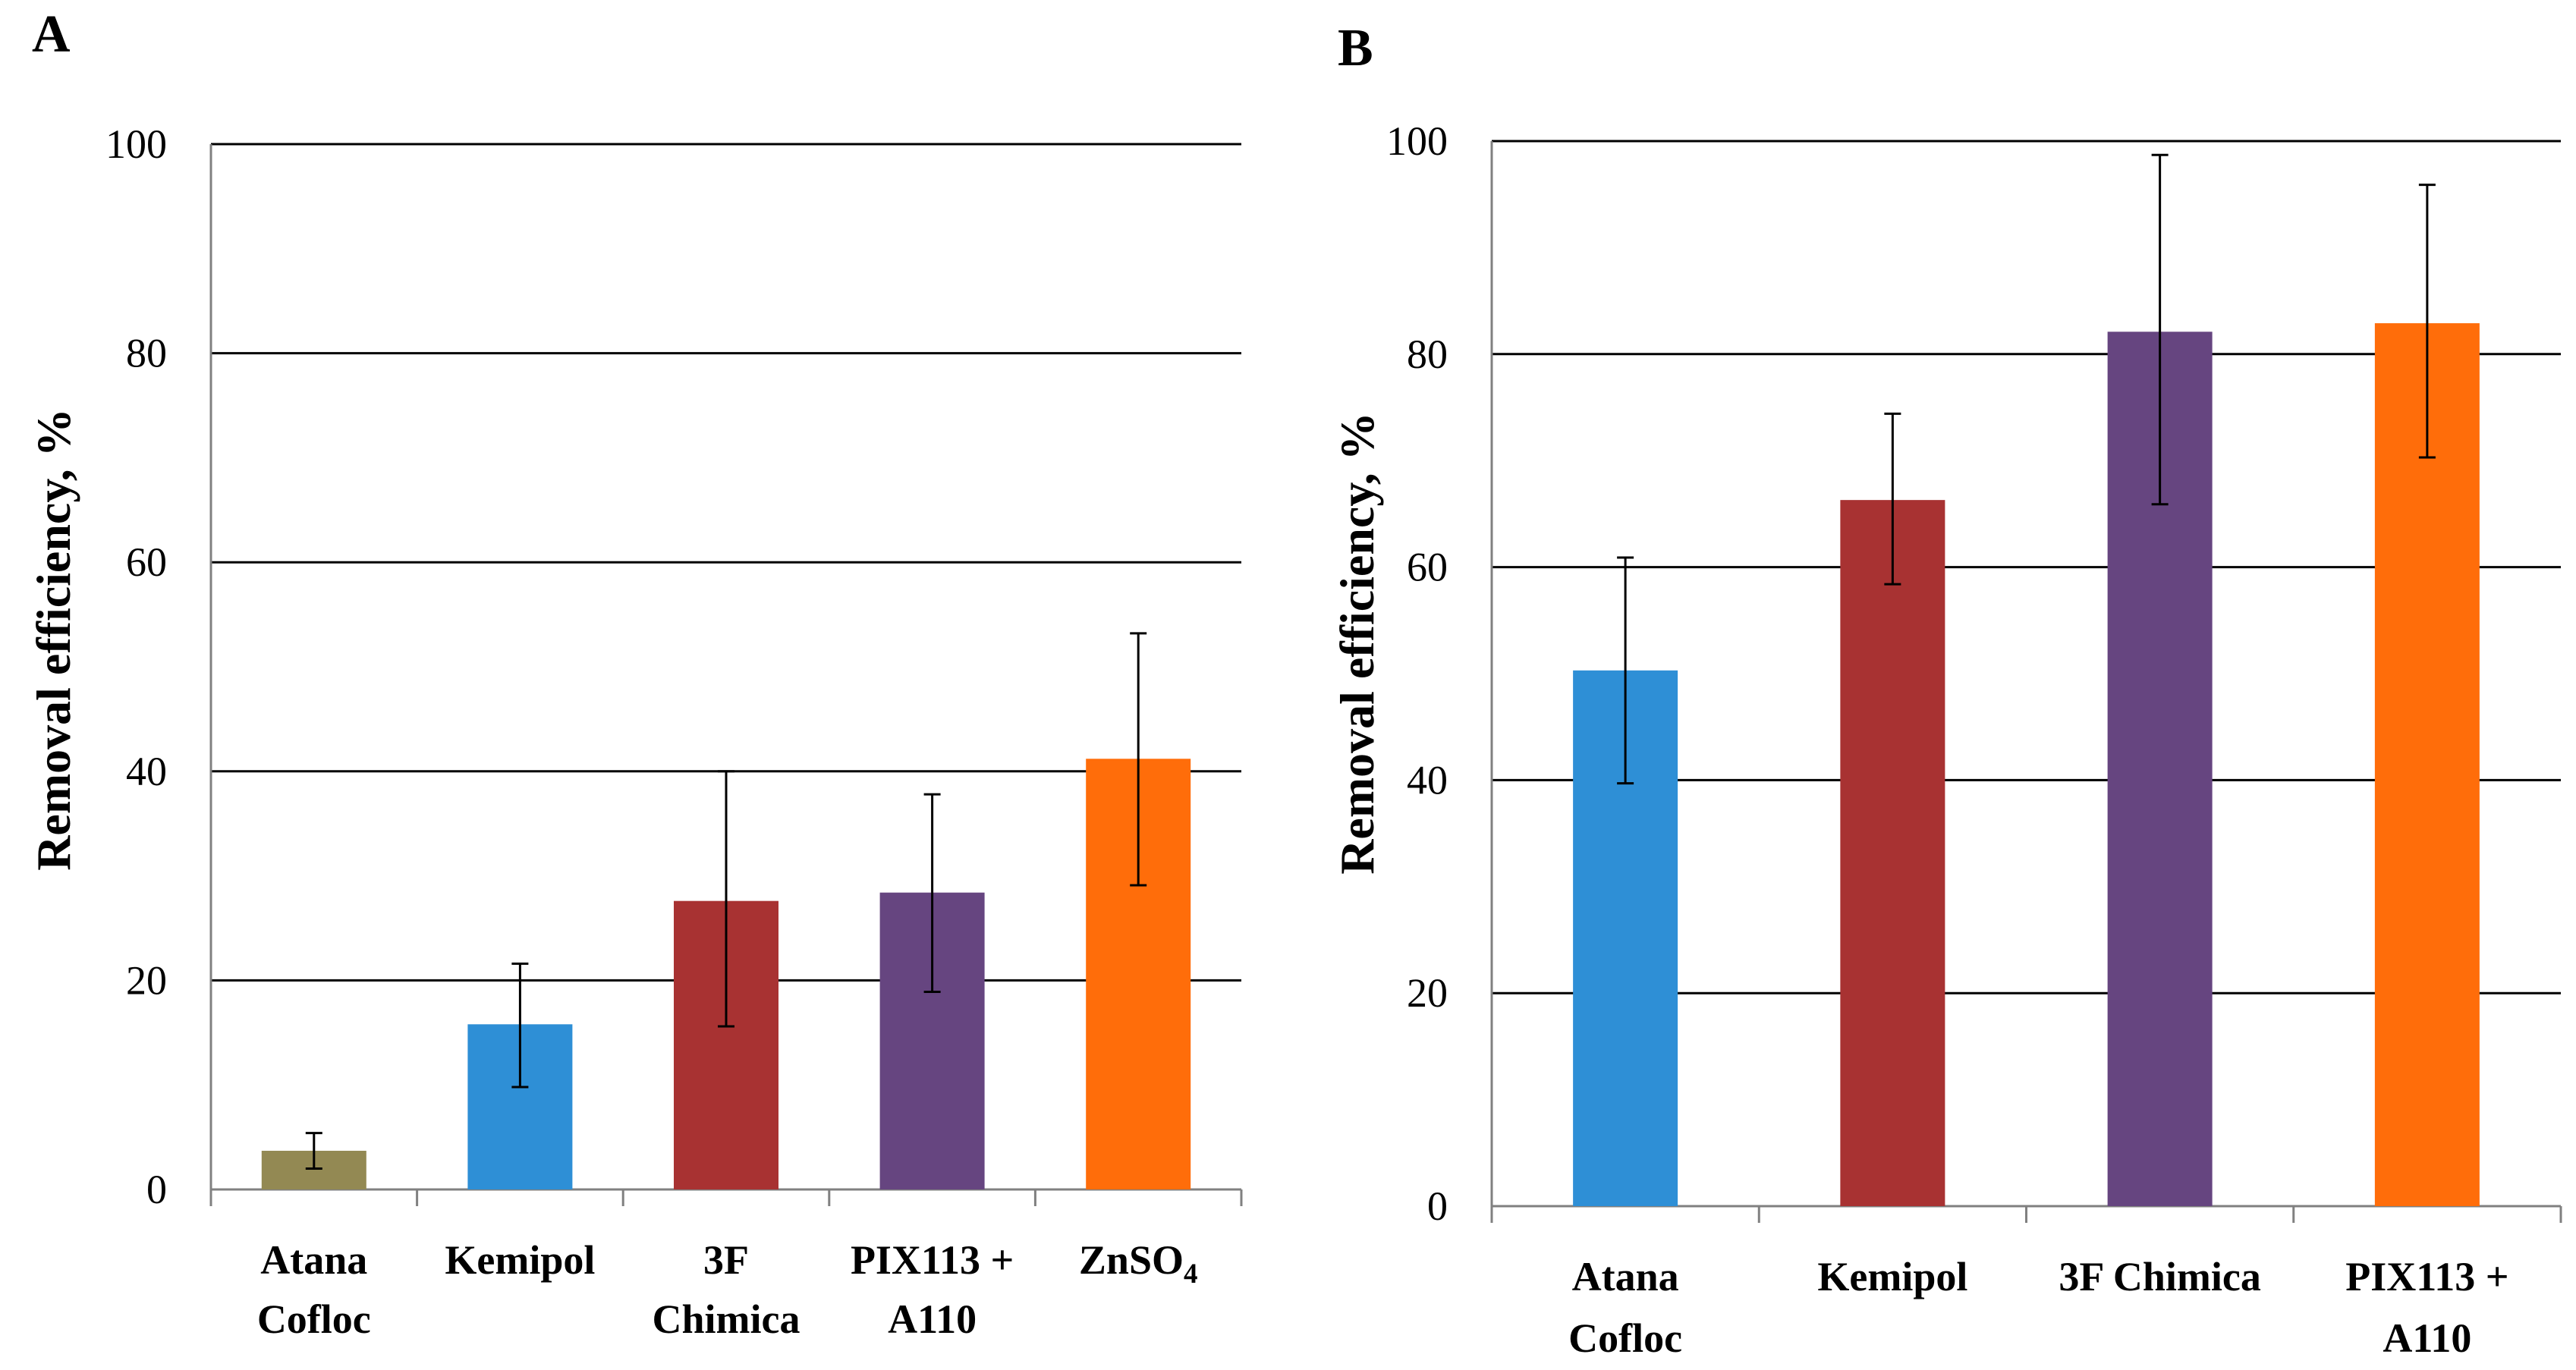  What do you see at coordinates (146, 980) in the screenshot?
I see `panel-a-y-tick-label: 20` at bounding box center [146, 980].